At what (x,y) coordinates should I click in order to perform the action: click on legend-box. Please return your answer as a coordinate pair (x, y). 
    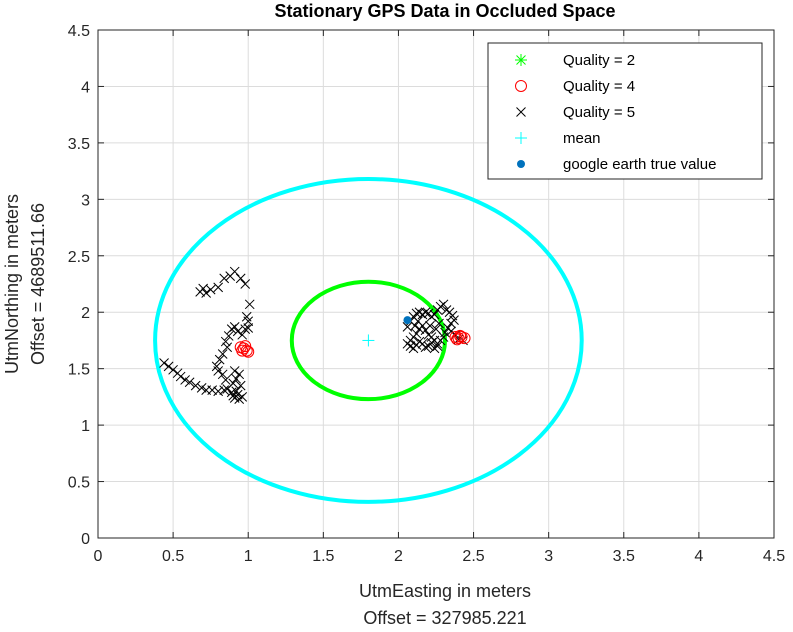
    Looking at the image, I should click on (625, 111).